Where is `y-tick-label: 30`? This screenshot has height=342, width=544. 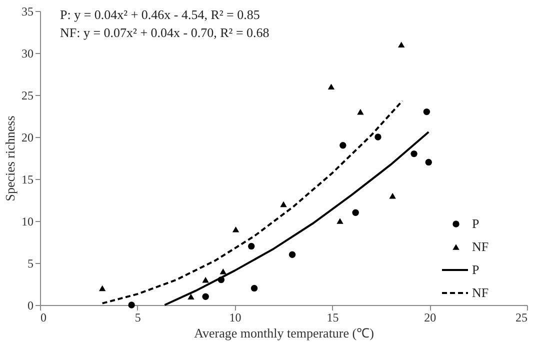
y-tick-label: 30 is located at coordinates (28, 53).